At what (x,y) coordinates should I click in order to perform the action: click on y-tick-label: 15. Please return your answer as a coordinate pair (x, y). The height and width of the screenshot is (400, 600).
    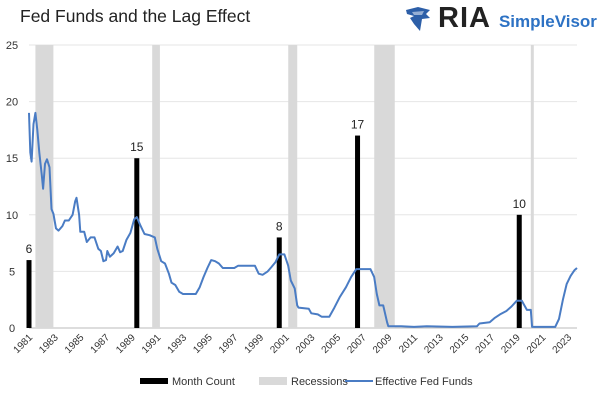
    Looking at the image, I should click on (12, 159).